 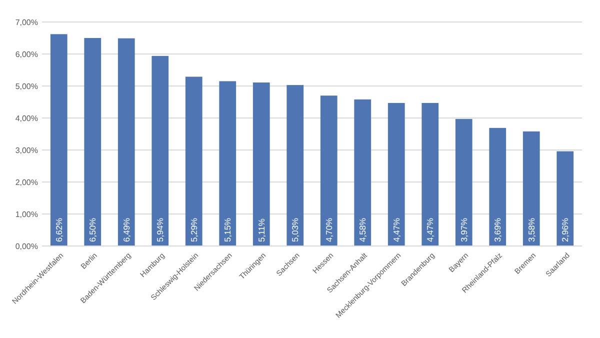 I want to click on y-tick-label: 3,00%, so click(x=26, y=150).